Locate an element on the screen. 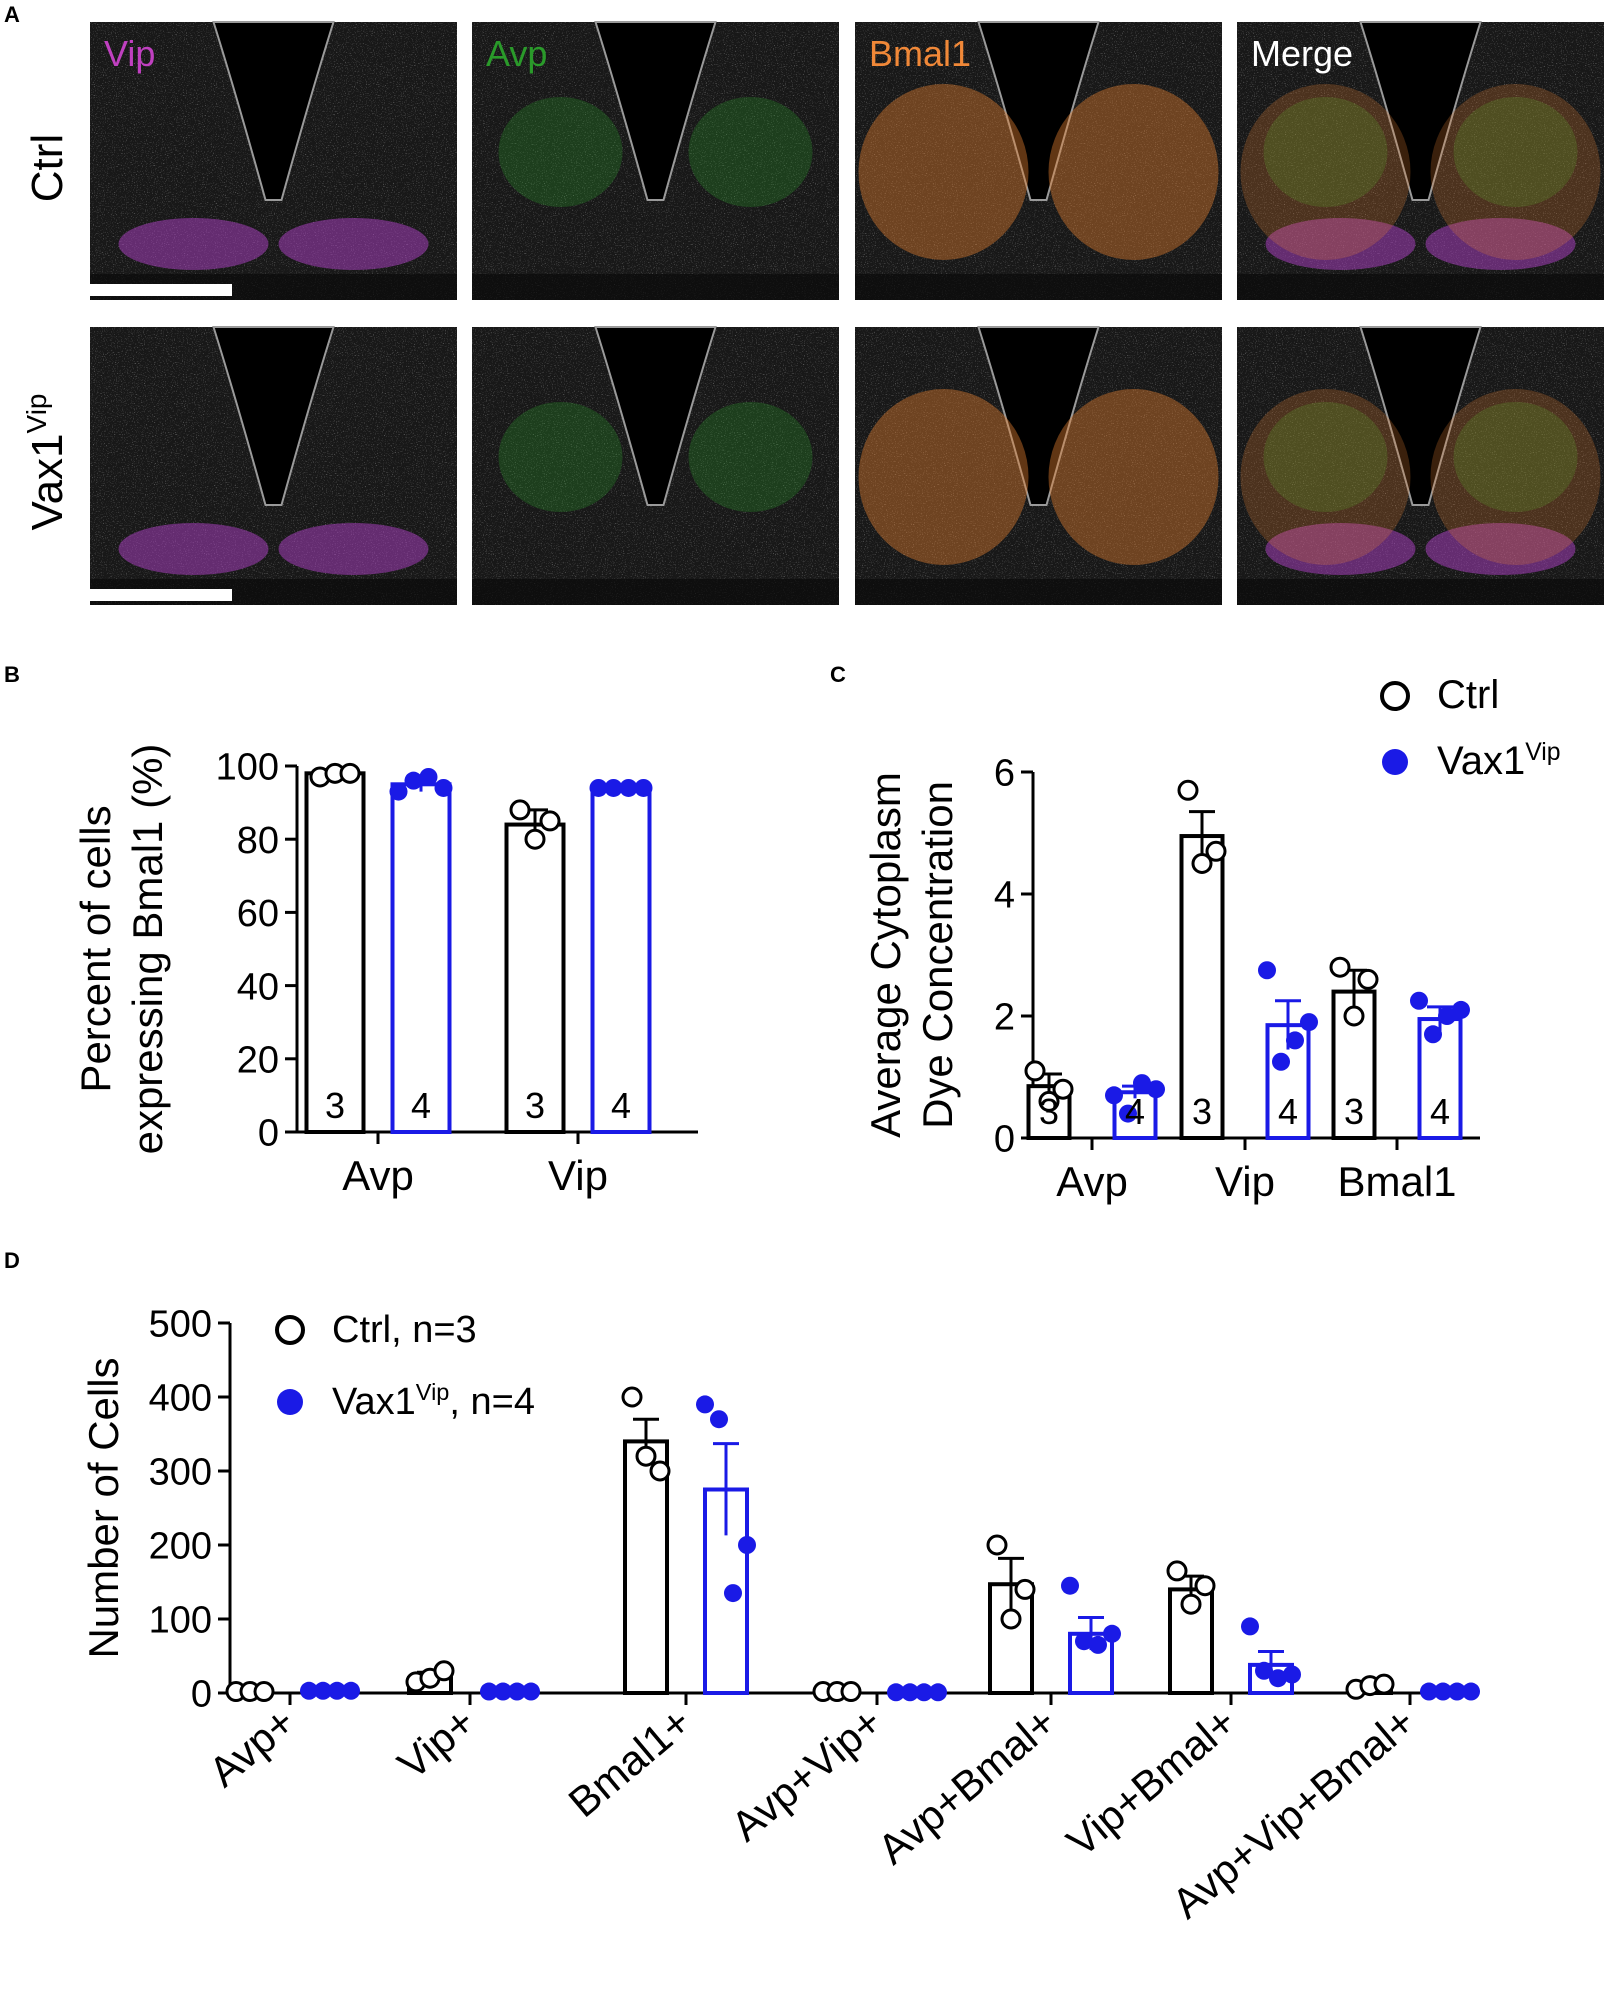 The image size is (1604, 2010). legend-label-vax: Vax1Vip, n=4 is located at coordinates (433, 1401).